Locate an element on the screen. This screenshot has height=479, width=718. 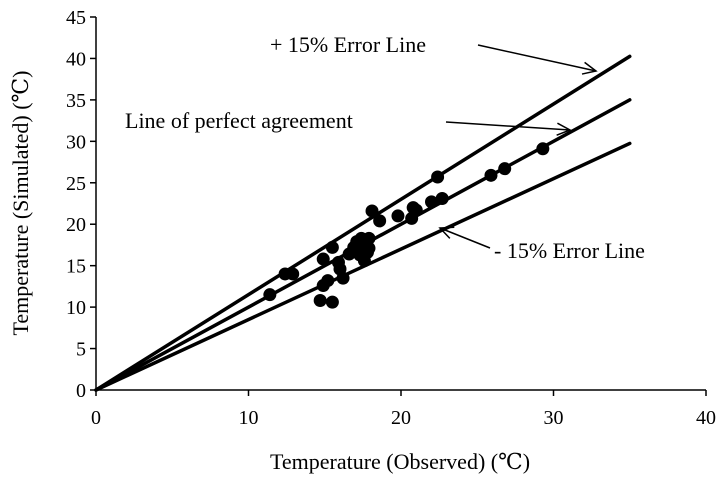
x-axis-title: Temperature (Observed) (℃) is located at coordinates (400, 461).